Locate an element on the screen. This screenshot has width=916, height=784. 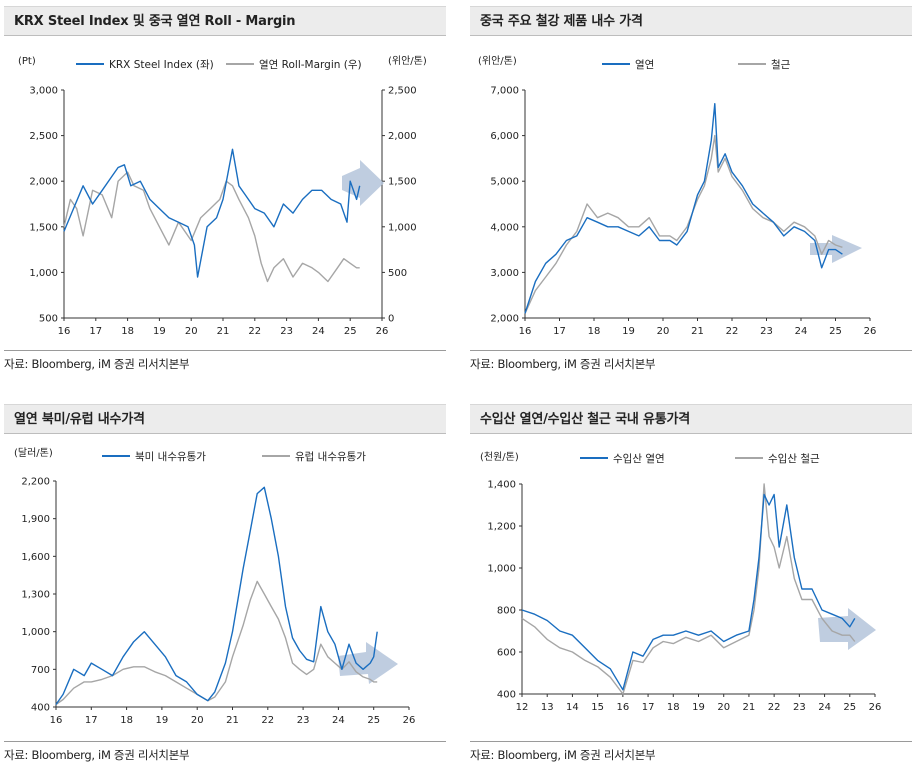
y-tick-label: 3,000 is located at coordinates (504, 273).